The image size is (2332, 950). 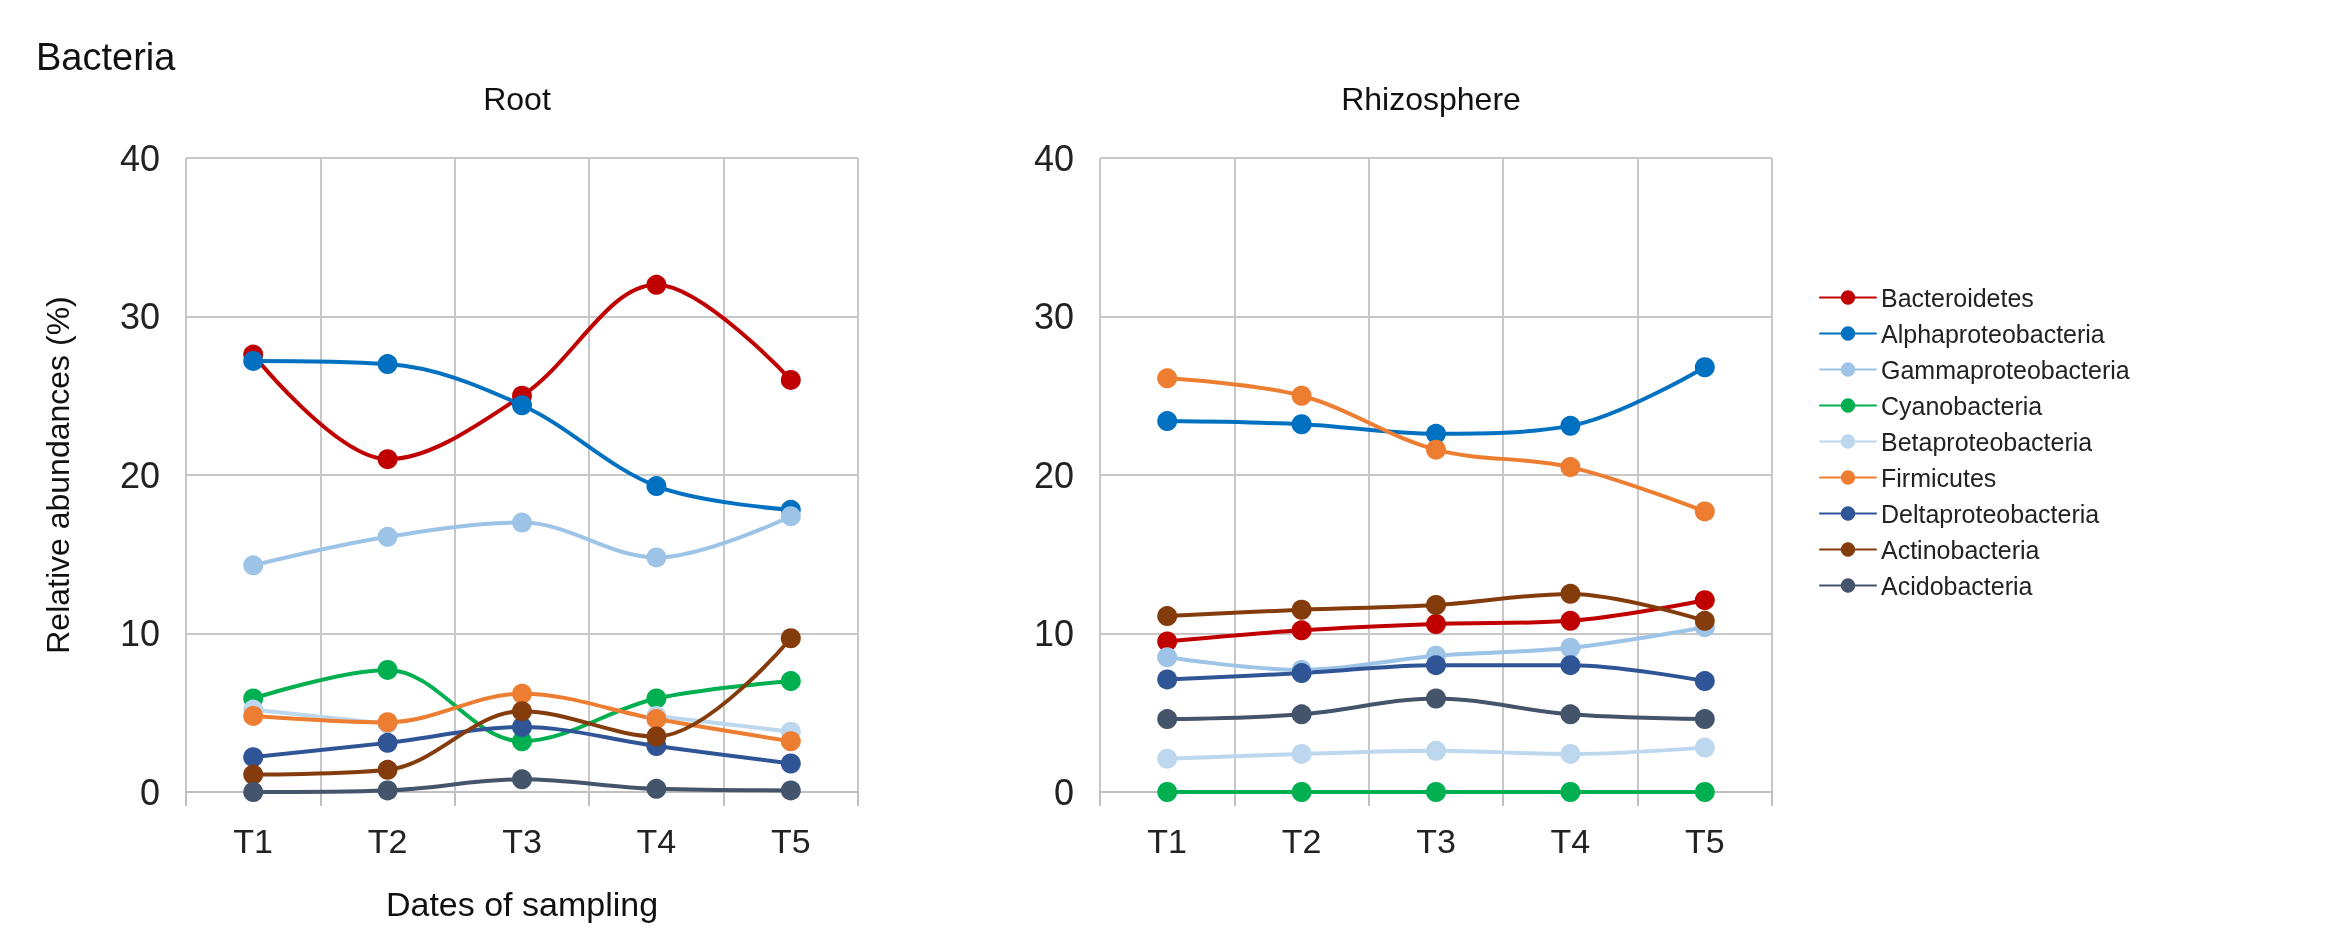 I want to click on y-axis-title: Relative abundances (%), so click(x=58, y=475).